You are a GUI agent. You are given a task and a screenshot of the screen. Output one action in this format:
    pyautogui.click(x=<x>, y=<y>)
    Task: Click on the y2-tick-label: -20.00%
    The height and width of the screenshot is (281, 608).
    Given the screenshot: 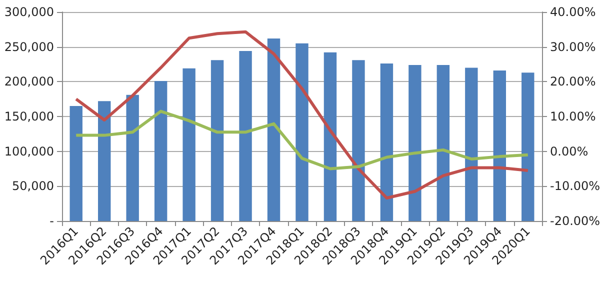 What is the action you would take?
    pyautogui.click(x=575, y=221)
    